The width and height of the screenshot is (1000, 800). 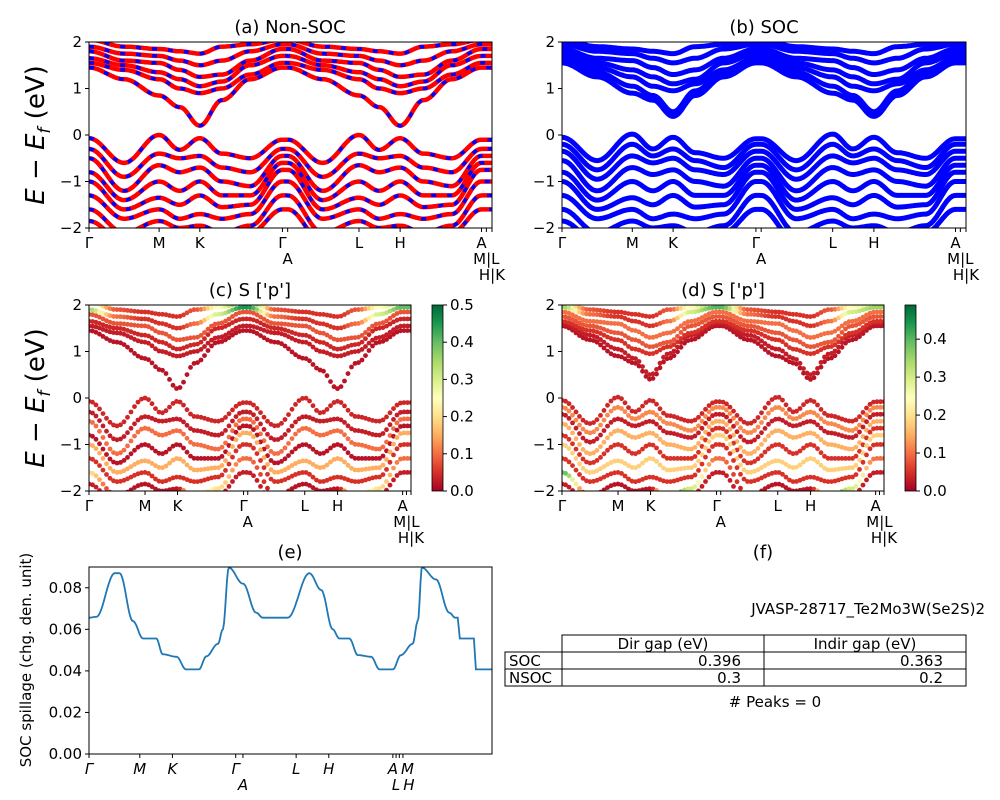 What do you see at coordinates (462, 379) in the screenshot?
I see `colorbar-tick-label: 0.3` at bounding box center [462, 379].